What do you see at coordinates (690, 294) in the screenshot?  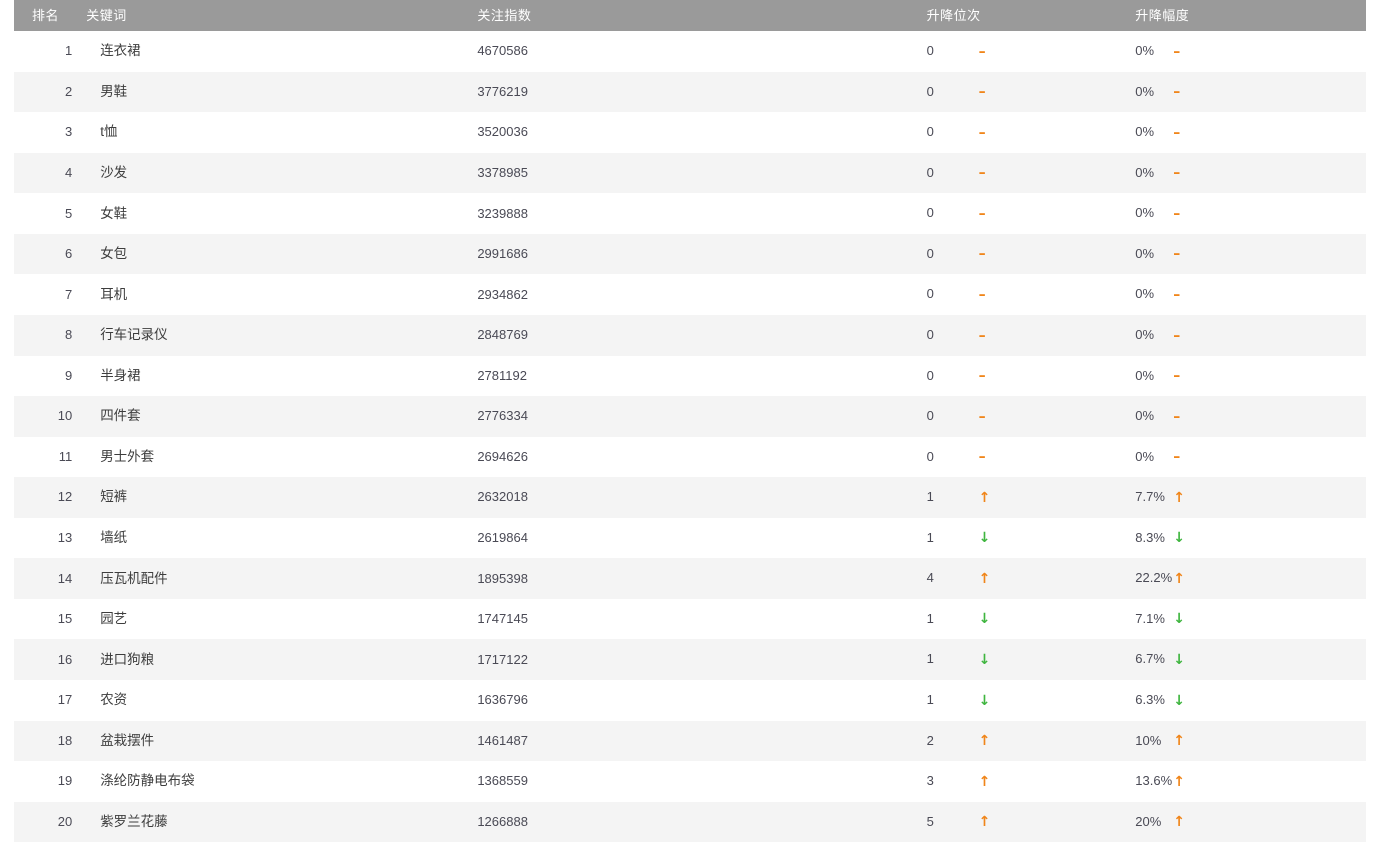 I see `table-row: 7 耳机 2934862 0–0% –` at bounding box center [690, 294].